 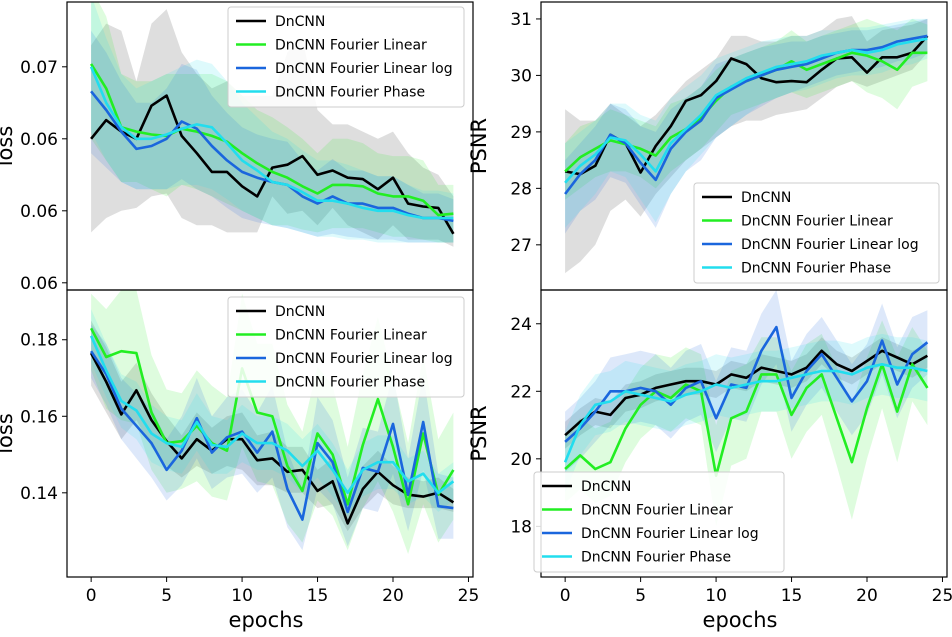 I want to click on y-tick-label: 27, so click(x=521, y=246).